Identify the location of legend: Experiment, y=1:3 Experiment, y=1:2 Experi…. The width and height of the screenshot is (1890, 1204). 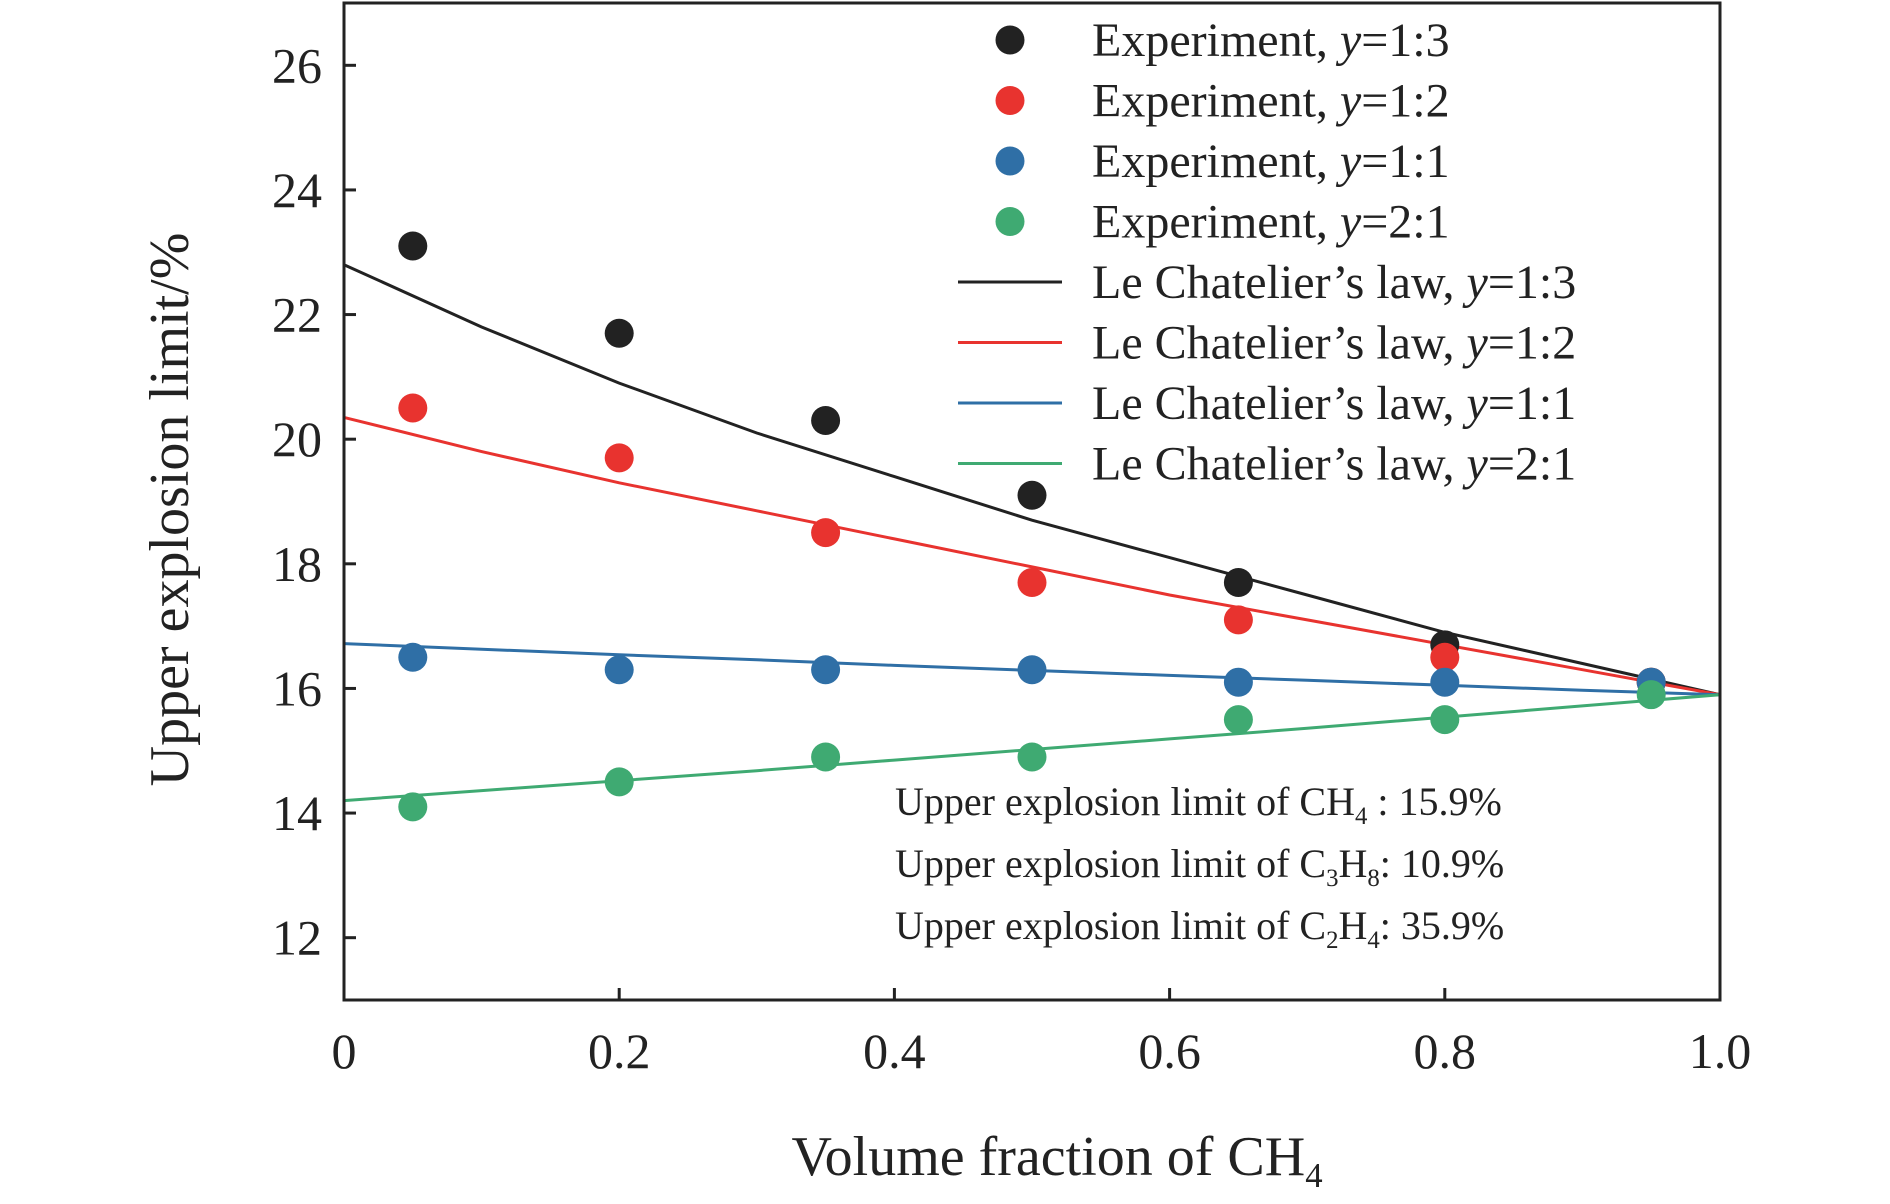
(1267, 252).